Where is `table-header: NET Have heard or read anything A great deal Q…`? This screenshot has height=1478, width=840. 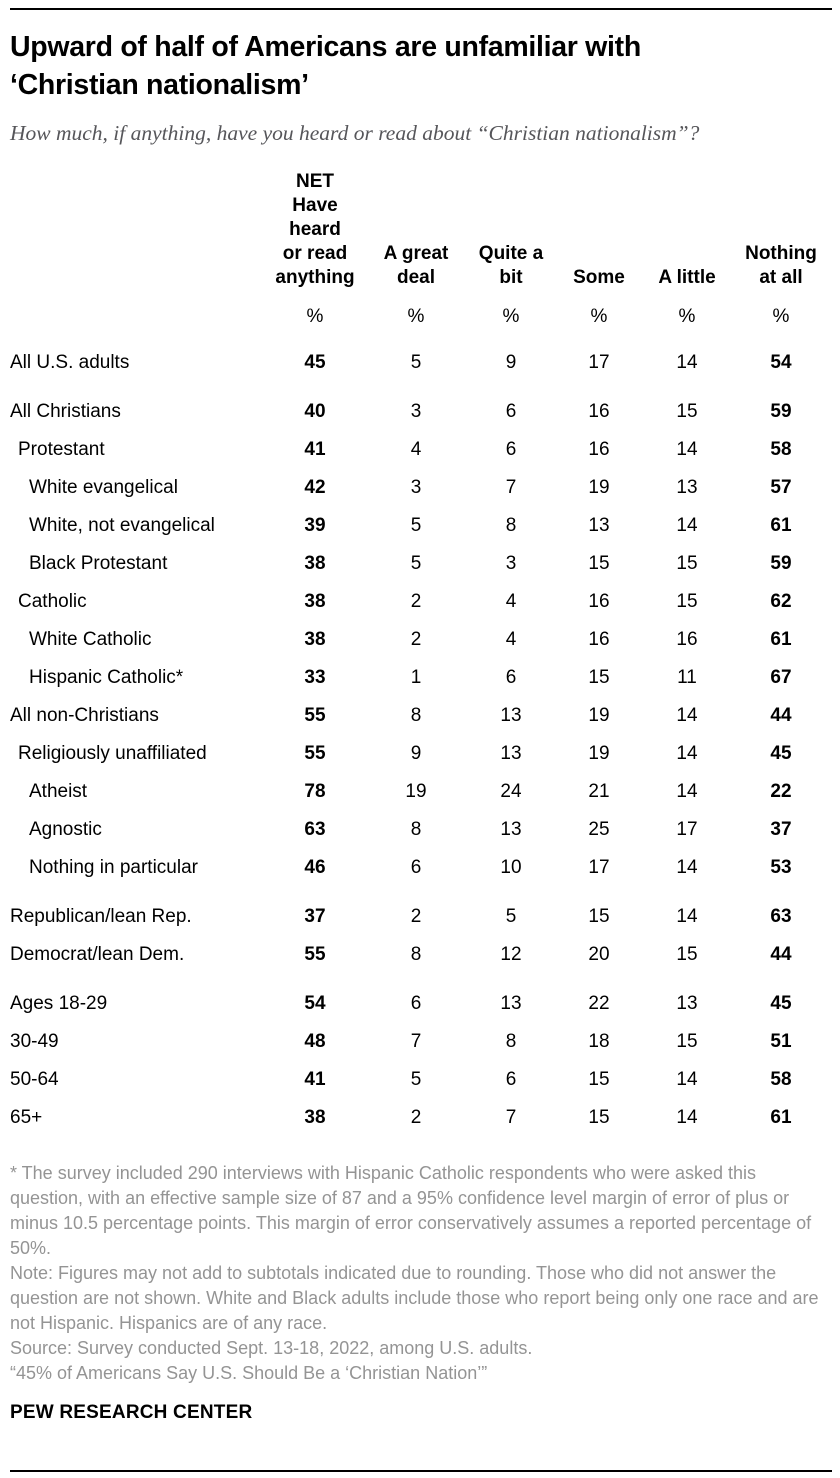 table-header: NET Have heard or read anything A great deal Q… is located at coordinates (420, 257).